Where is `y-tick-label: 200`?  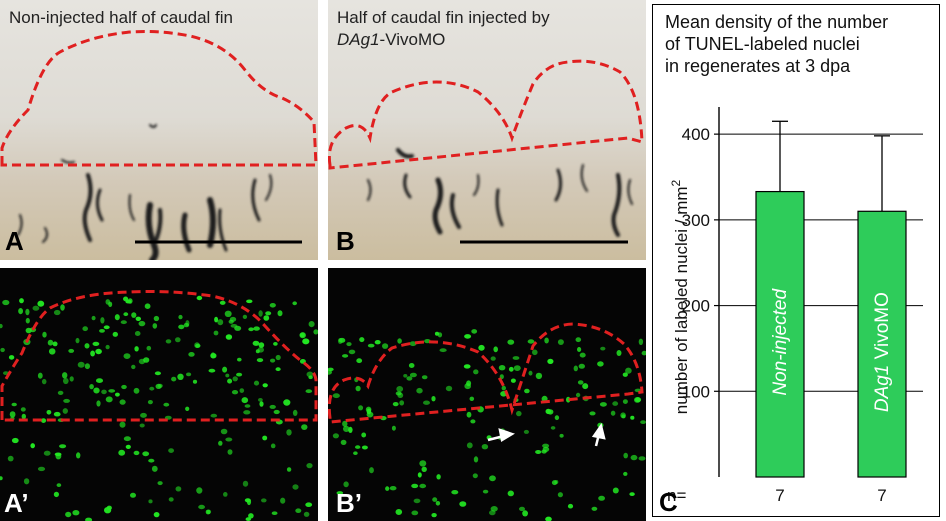 y-tick-label: 200 is located at coordinates (696, 306).